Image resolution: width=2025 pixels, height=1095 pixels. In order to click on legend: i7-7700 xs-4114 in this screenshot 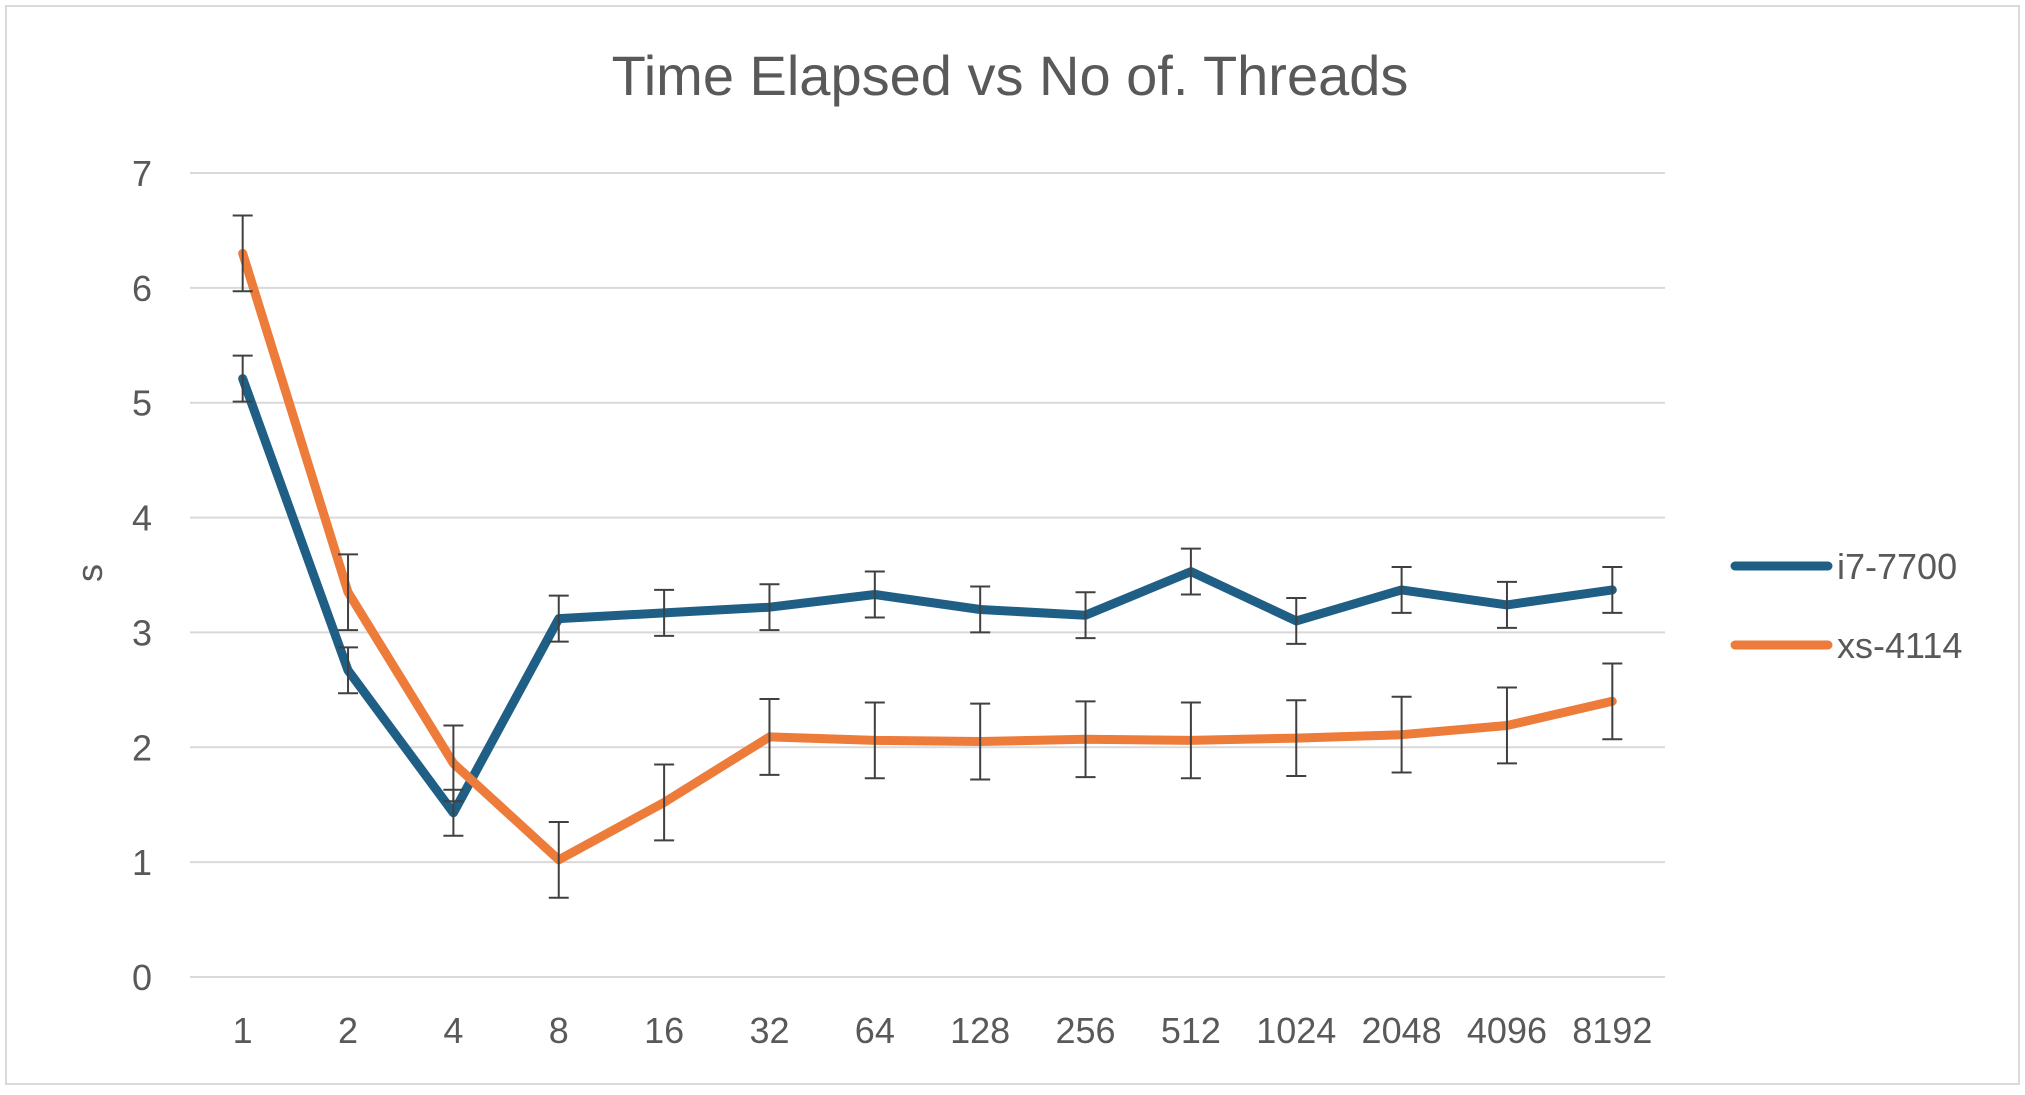, I will do `click(1846, 606)`.